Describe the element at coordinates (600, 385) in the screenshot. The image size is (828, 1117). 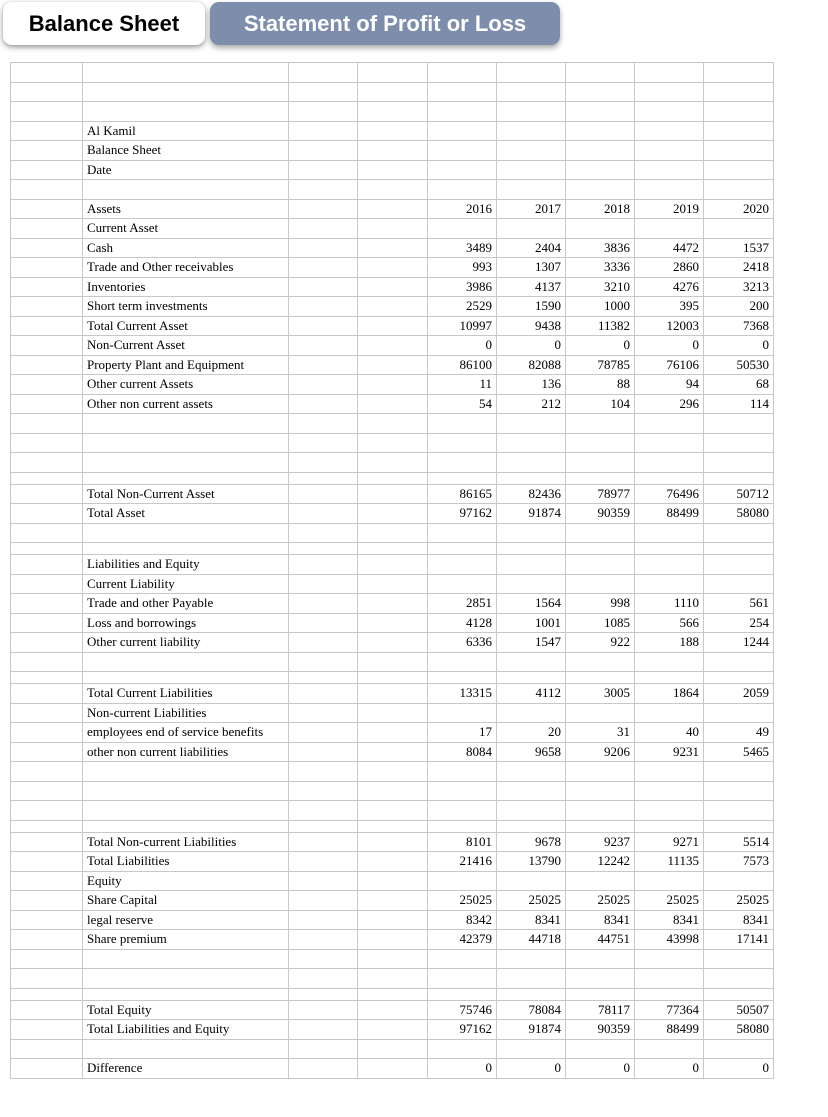
I see `value-cell: 88` at that location.